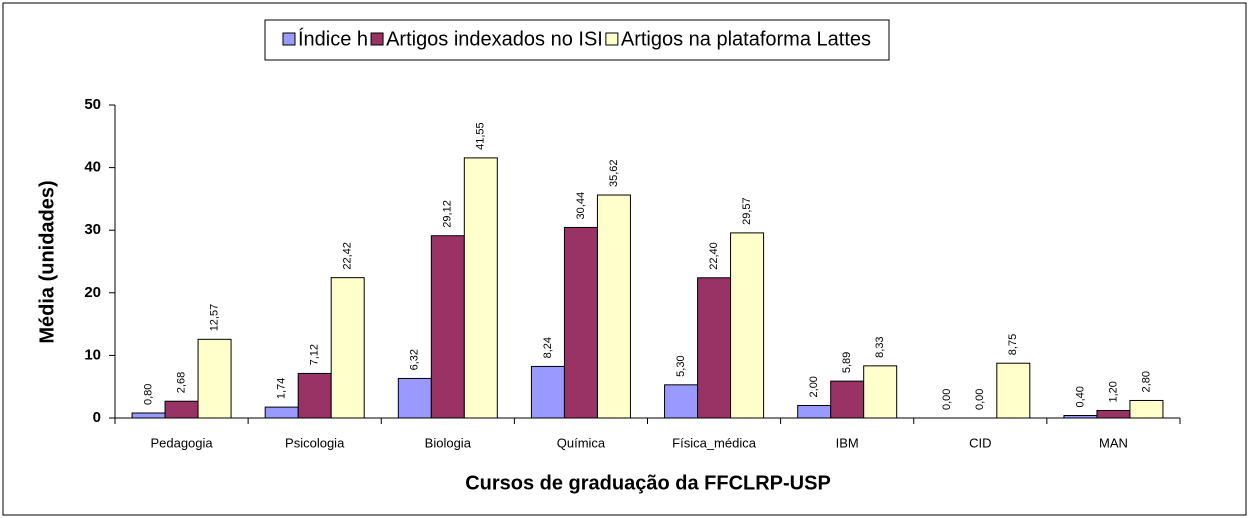 This screenshot has width=1249, height=518. What do you see at coordinates (481, 136) in the screenshot?
I see `value-label: 41,55` at bounding box center [481, 136].